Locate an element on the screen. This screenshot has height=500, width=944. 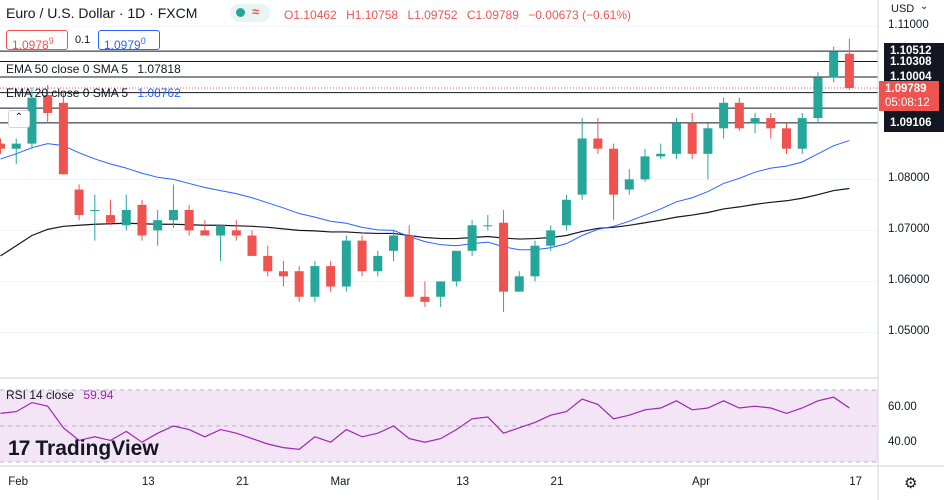
settings-gear-icon: ⚙ is located at coordinates (911, 483).